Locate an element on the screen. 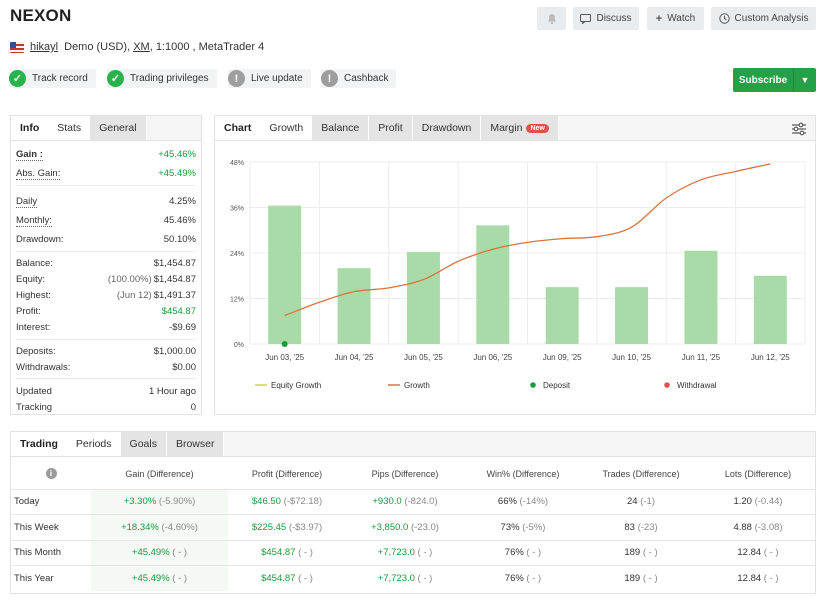 The image size is (831, 600). tab-general: General is located at coordinates (118, 128).